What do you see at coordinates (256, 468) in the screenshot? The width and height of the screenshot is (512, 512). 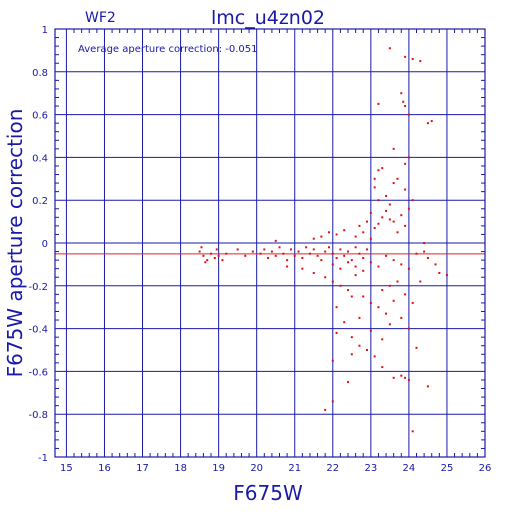 I see `x-tick-label: 20` at bounding box center [256, 468].